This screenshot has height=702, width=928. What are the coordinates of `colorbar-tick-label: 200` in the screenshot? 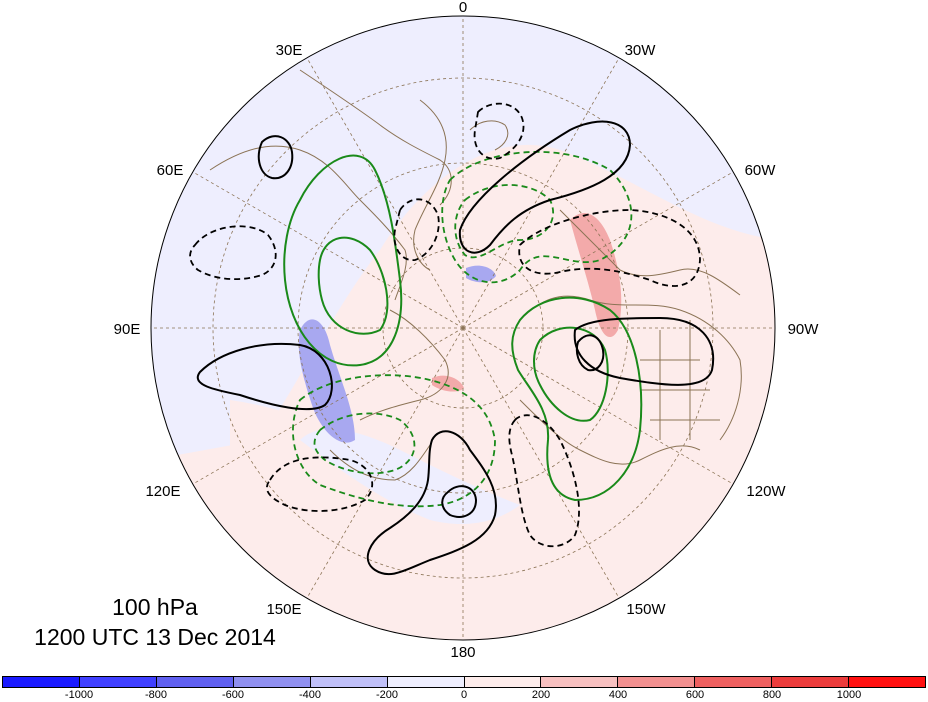 It's located at (541, 695).